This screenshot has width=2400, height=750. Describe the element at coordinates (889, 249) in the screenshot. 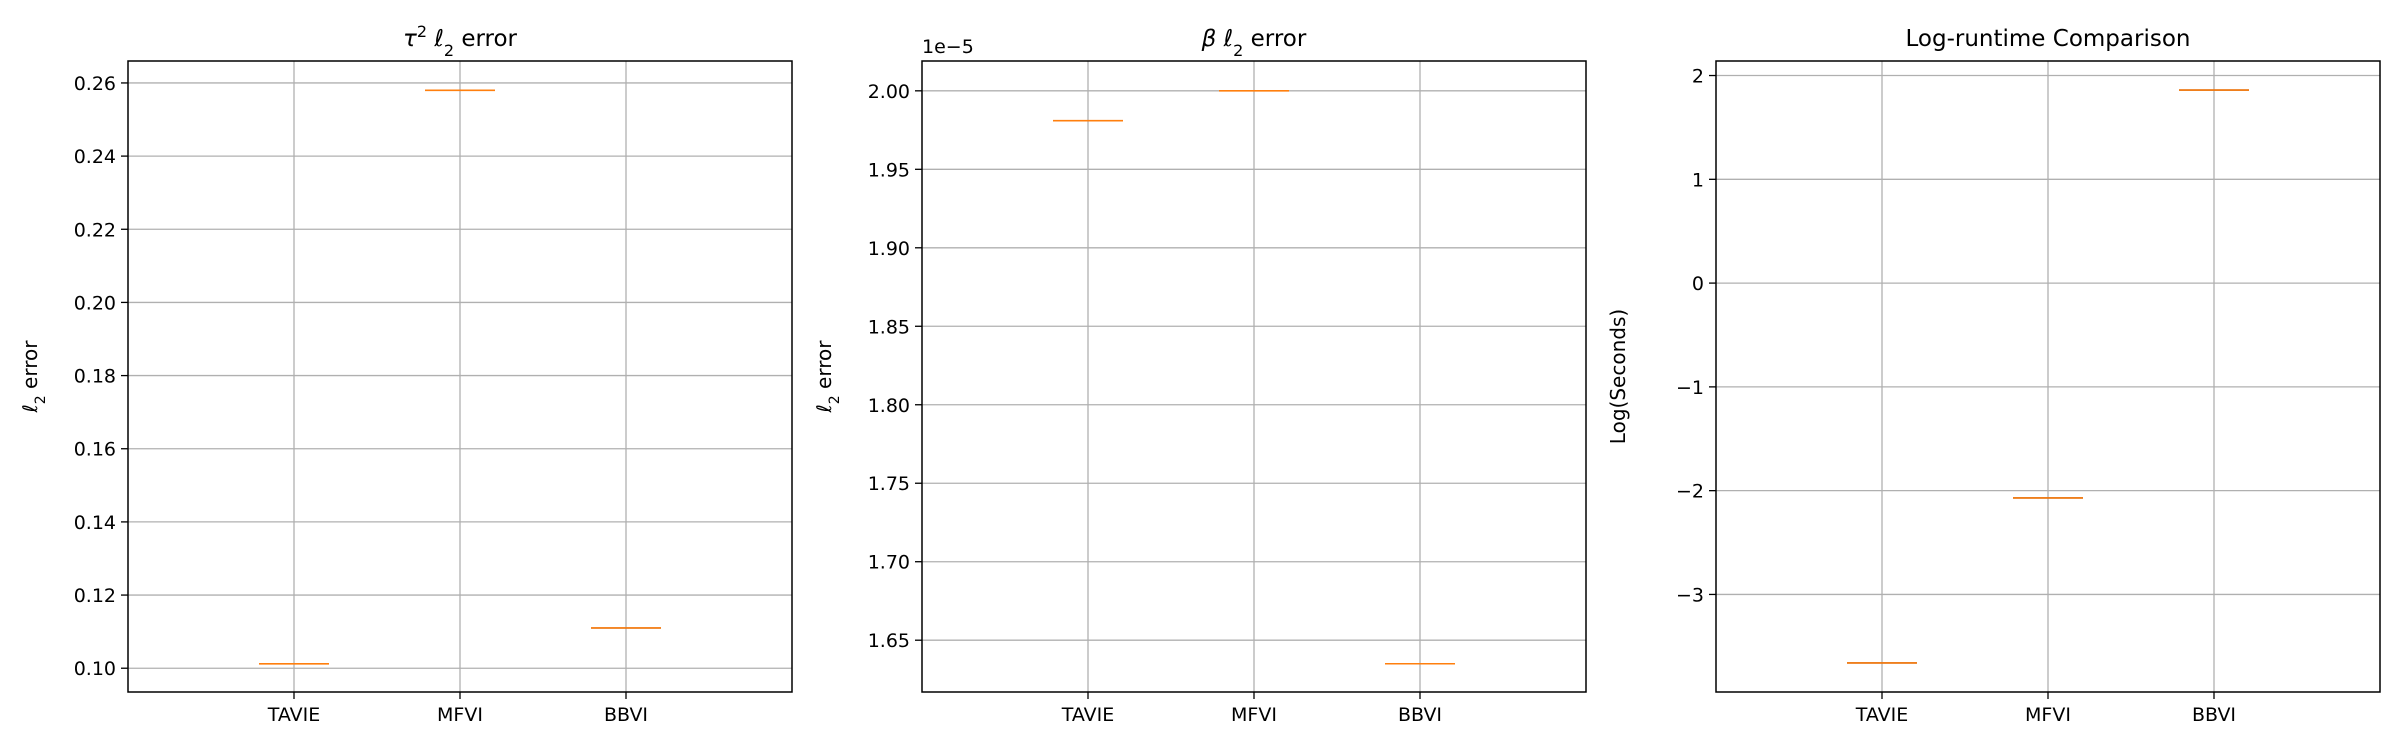

I see `y-tick-label: 1.90` at that location.